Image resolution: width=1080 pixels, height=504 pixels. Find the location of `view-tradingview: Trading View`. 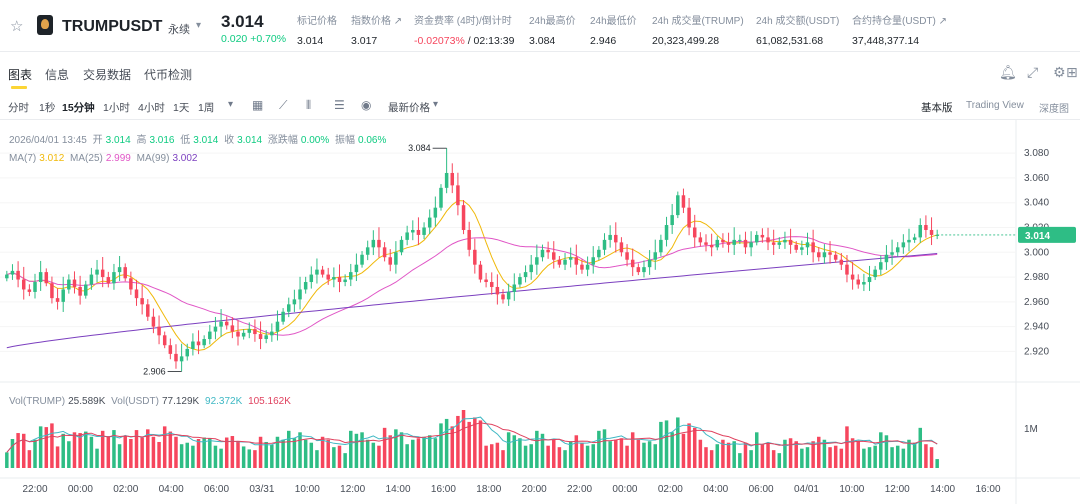

view-tradingview: Trading View is located at coordinates (995, 105).